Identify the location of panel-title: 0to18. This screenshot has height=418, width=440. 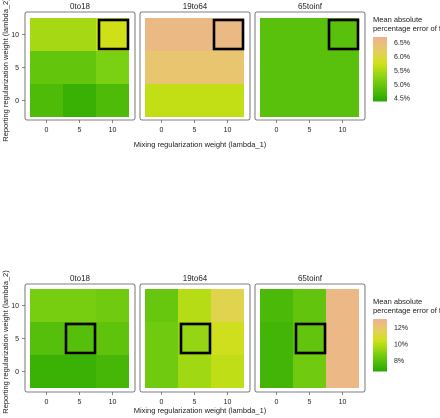
(80, 278).